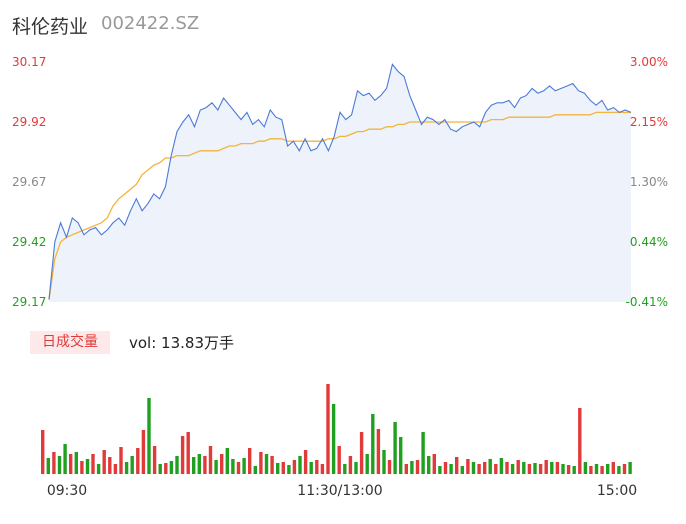 The image size is (686, 524). What do you see at coordinates (70, 342) in the screenshot?
I see `volume-badge: 日成交量` at bounding box center [70, 342].